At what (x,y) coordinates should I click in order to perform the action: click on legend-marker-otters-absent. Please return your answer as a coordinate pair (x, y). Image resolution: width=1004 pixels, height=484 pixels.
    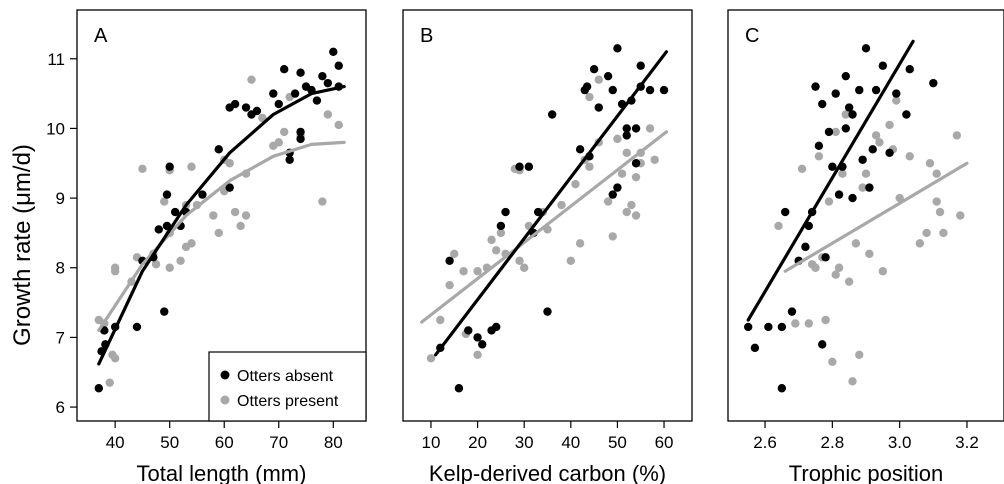
    Looking at the image, I should click on (225, 375).